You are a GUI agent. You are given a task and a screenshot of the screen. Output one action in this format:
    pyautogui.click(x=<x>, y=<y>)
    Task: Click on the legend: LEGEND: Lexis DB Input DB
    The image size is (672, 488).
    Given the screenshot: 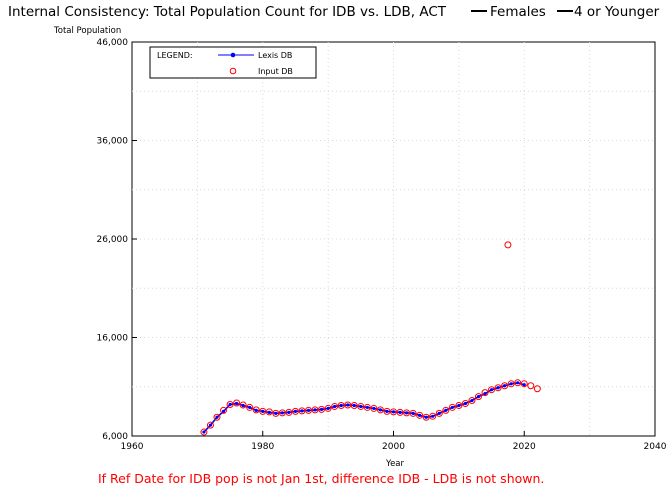 What is the action you would take?
    pyautogui.click(x=233, y=62)
    